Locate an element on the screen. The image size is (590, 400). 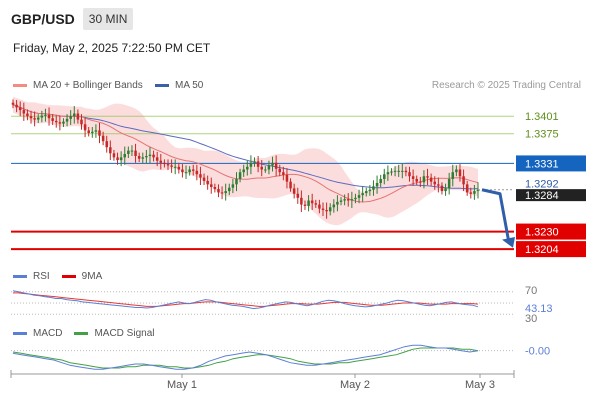
chart-header: GBP/USD 30 MIN is located at coordinates (72, 19).